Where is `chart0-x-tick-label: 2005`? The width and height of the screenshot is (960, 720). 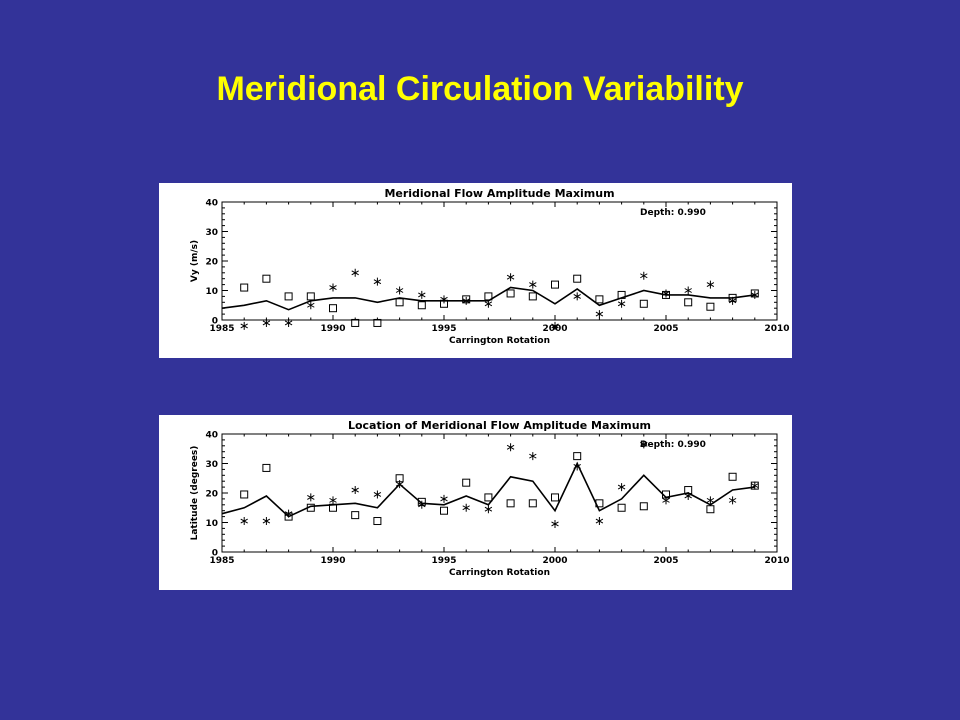 chart0-x-tick-label: 2005 is located at coordinates (665, 329).